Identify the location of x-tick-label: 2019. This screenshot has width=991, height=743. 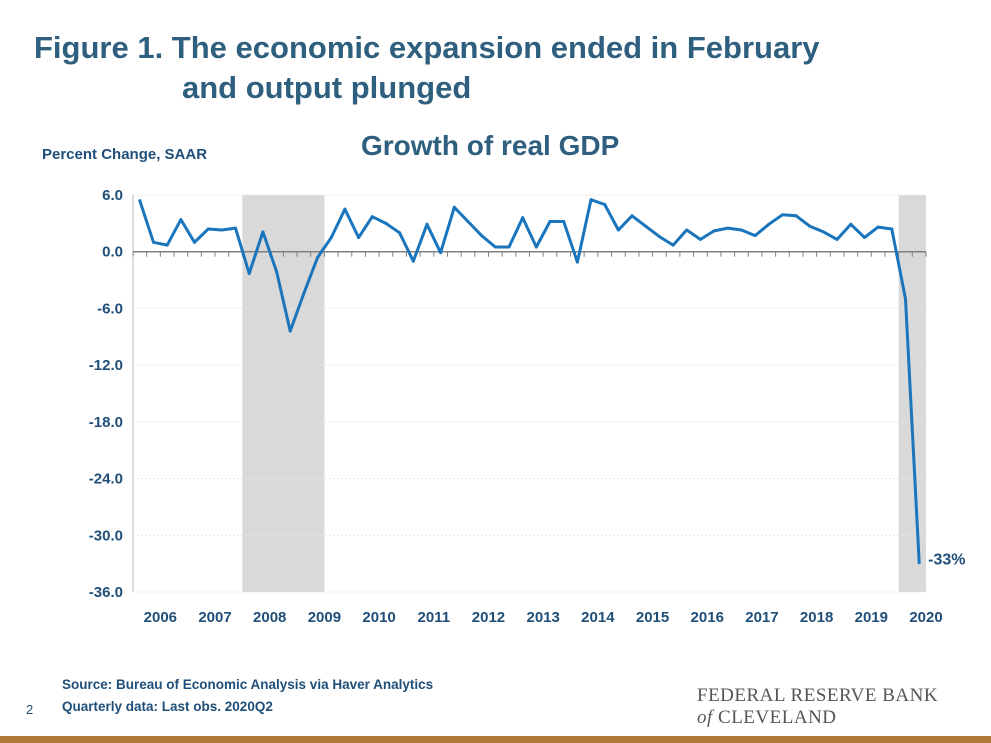
(871, 617).